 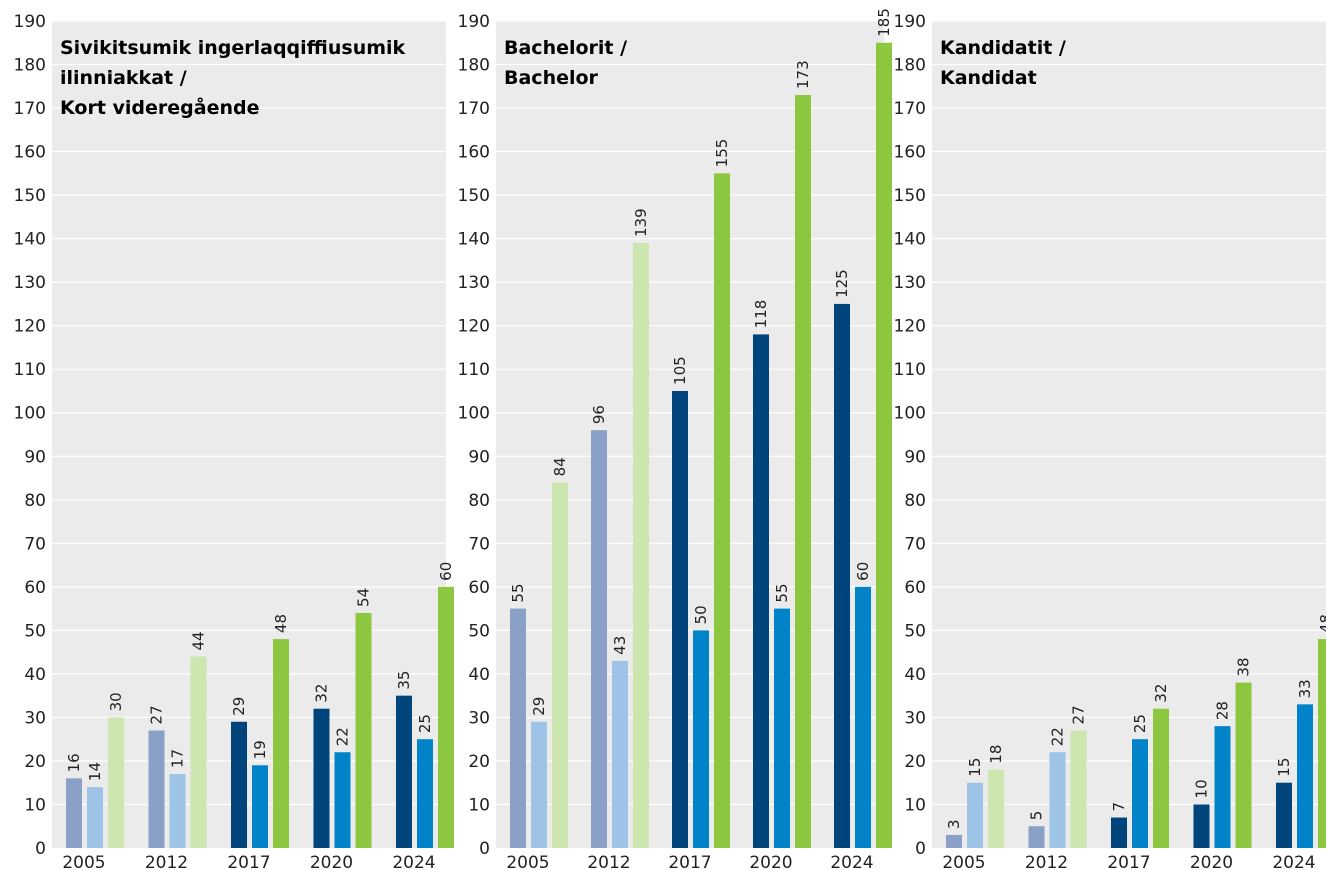 I want to click on value-label: 27, so click(x=157, y=714).